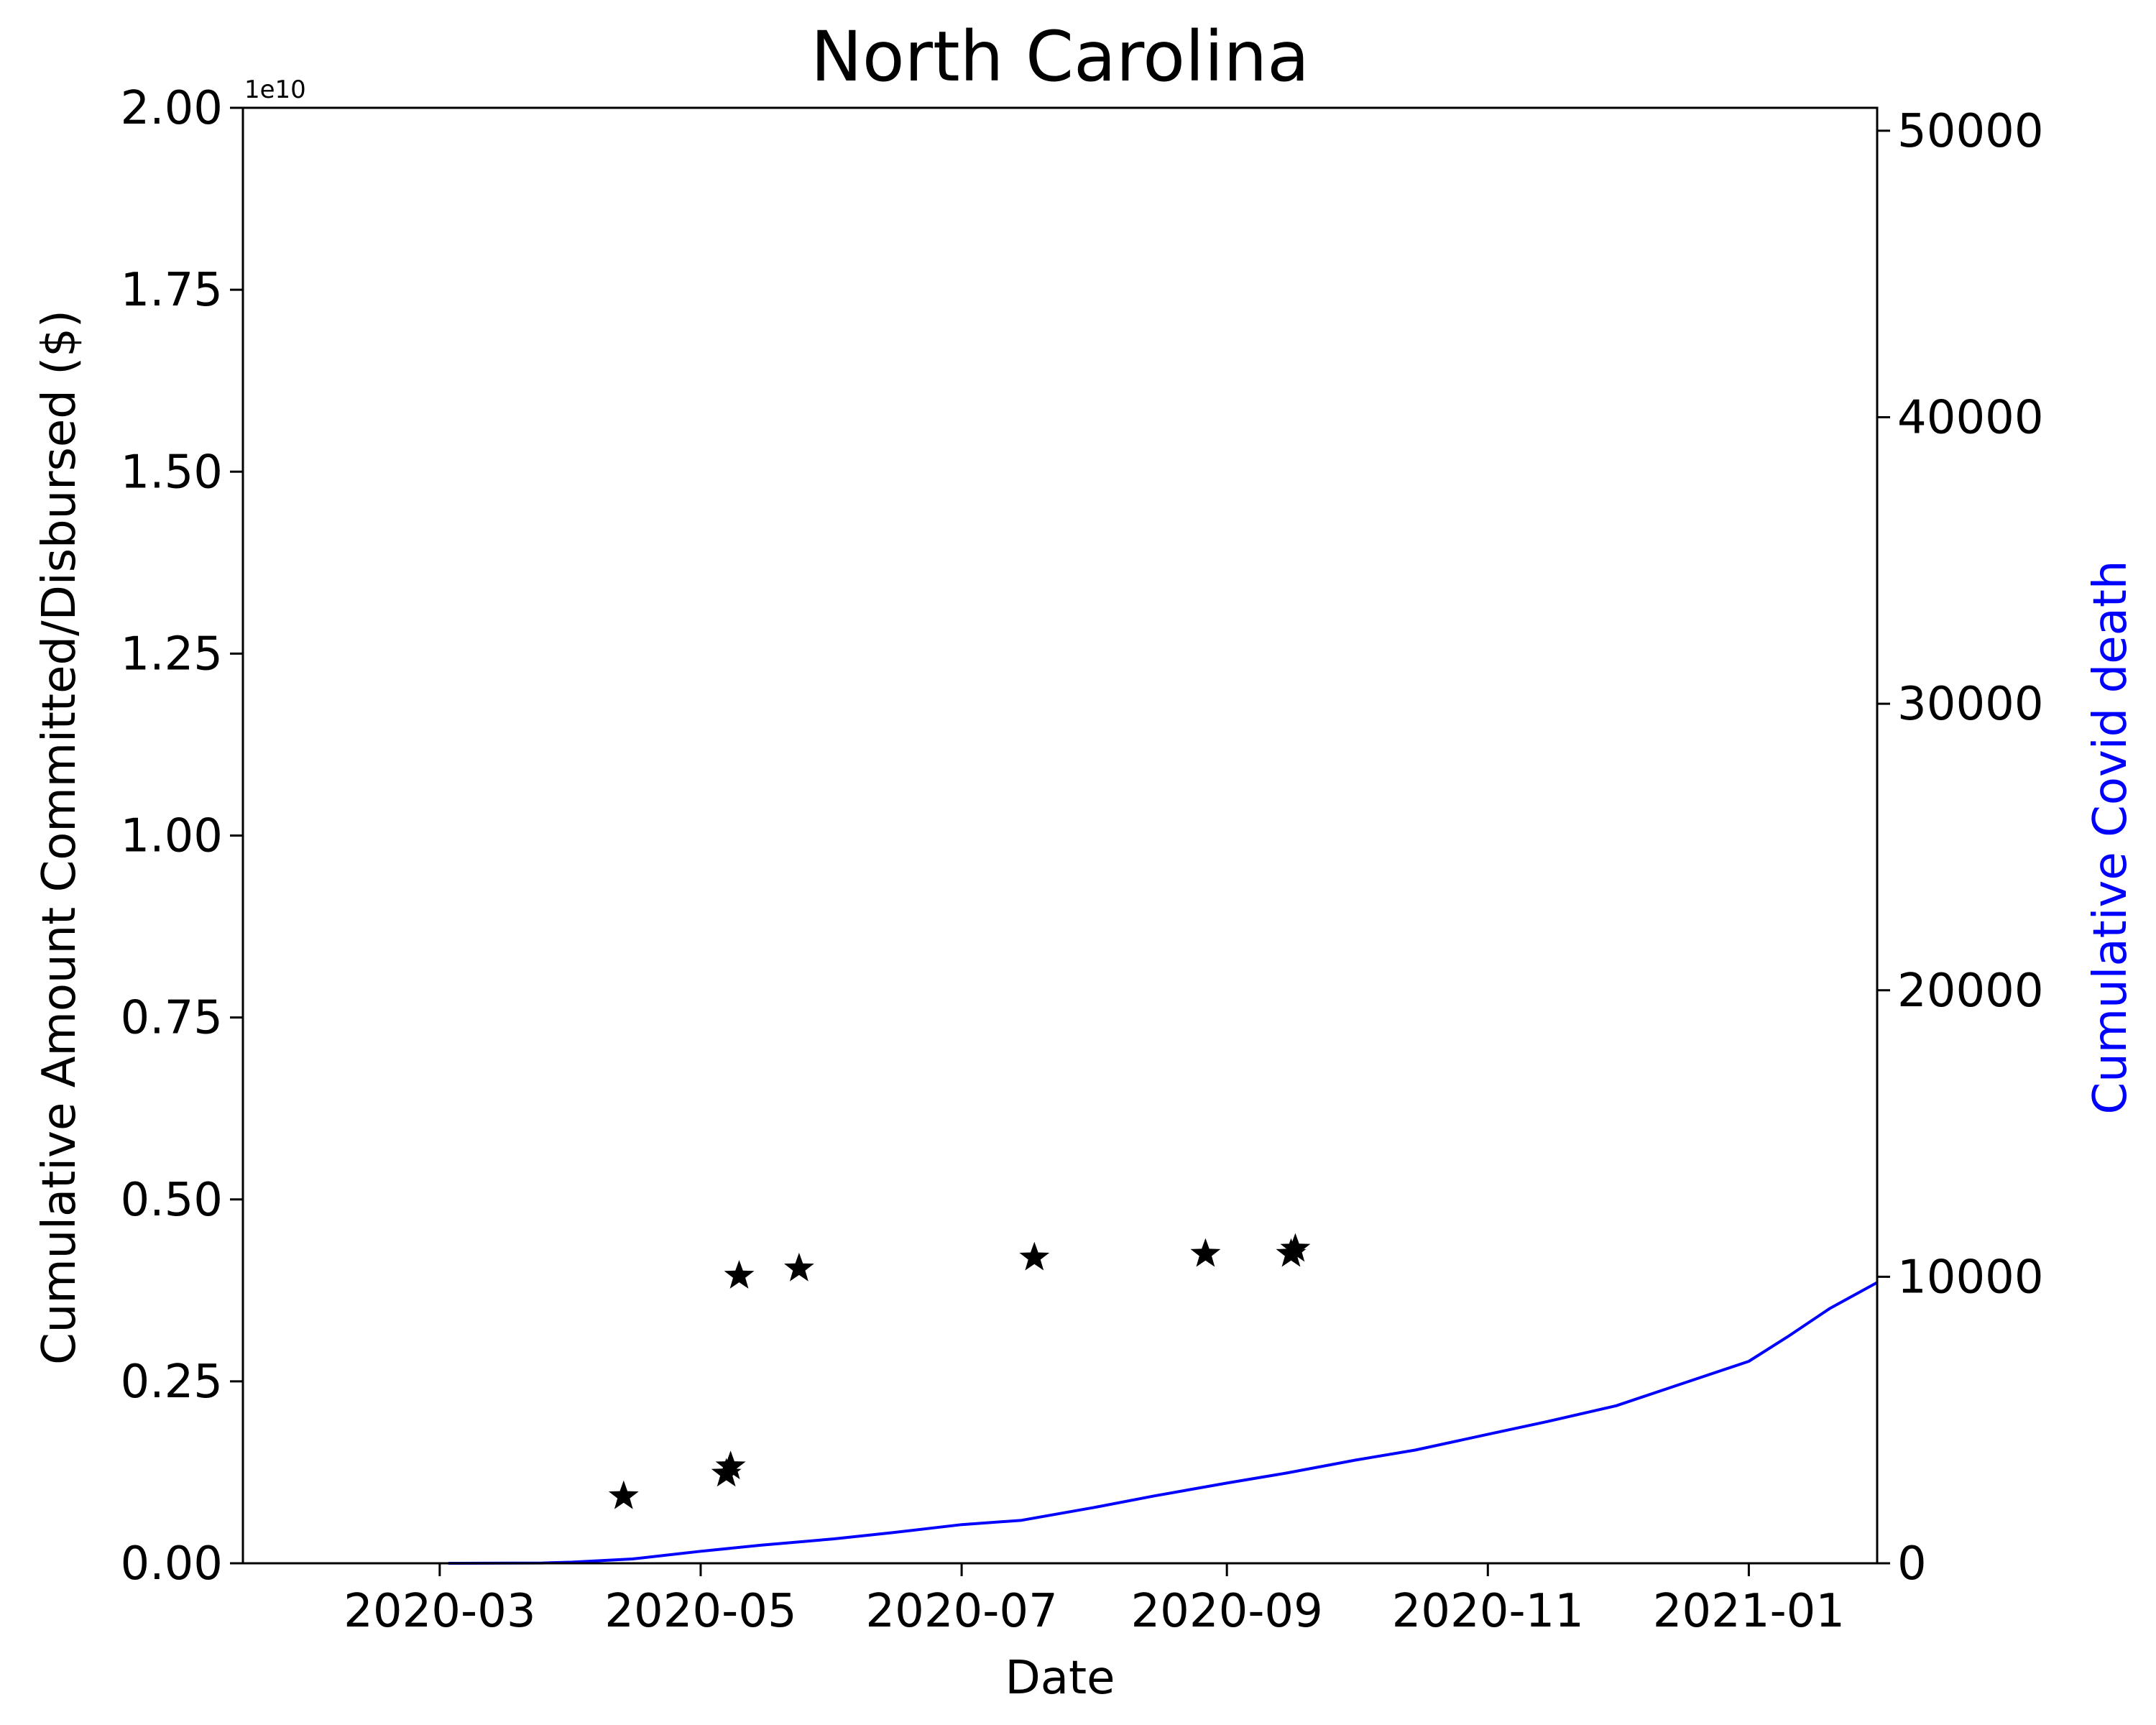  I want to click on x-tick-label-0: 2020-03, so click(439, 1611).